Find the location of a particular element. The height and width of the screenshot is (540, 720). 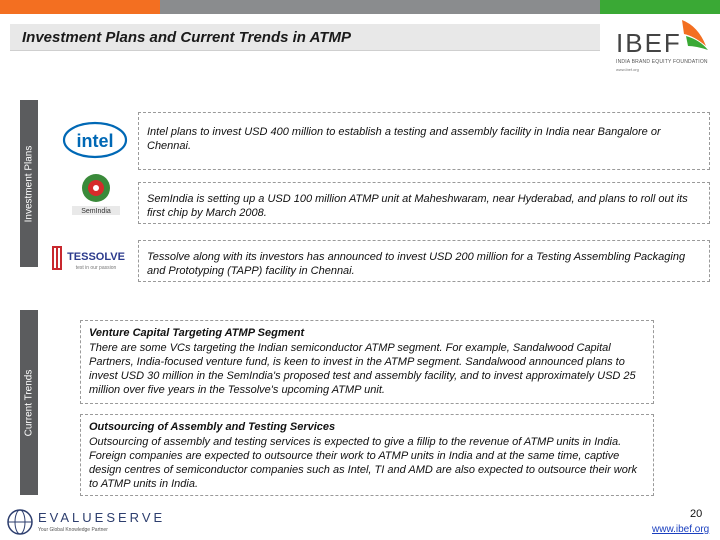

top-color-bar is located at coordinates (360, 7).